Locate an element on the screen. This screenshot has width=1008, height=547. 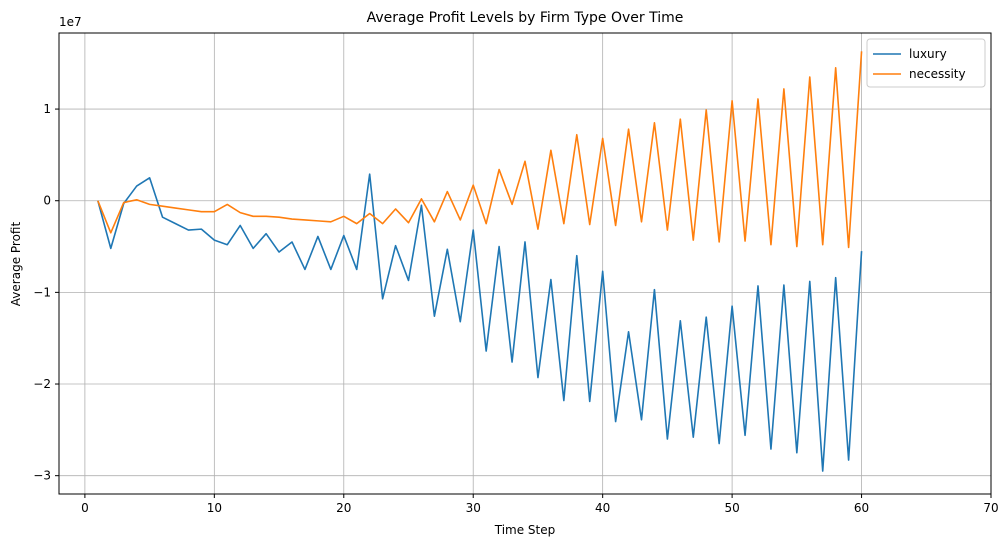
x-tick-label: 50 is located at coordinates (731, 508).